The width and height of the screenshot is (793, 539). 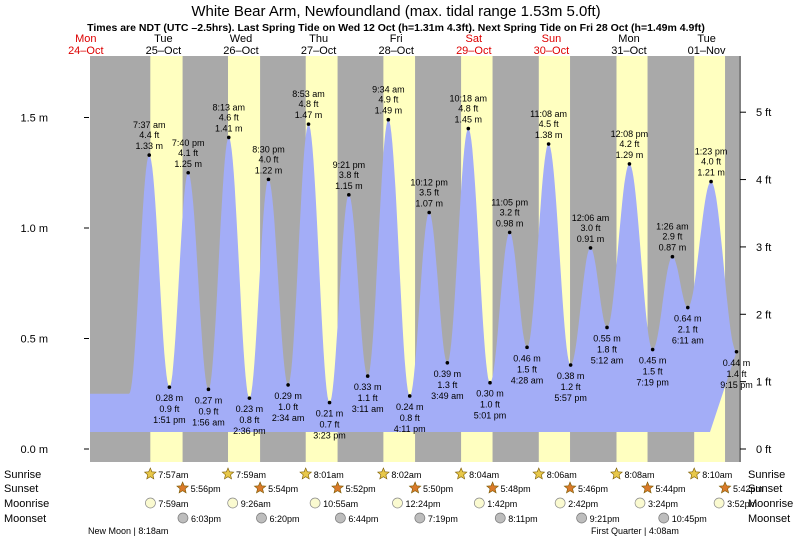 What do you see at coordinates (571, 387) in the screenshot?
I see `tide-ft-label: 1.2 ft` at bounding box center [571, 387].